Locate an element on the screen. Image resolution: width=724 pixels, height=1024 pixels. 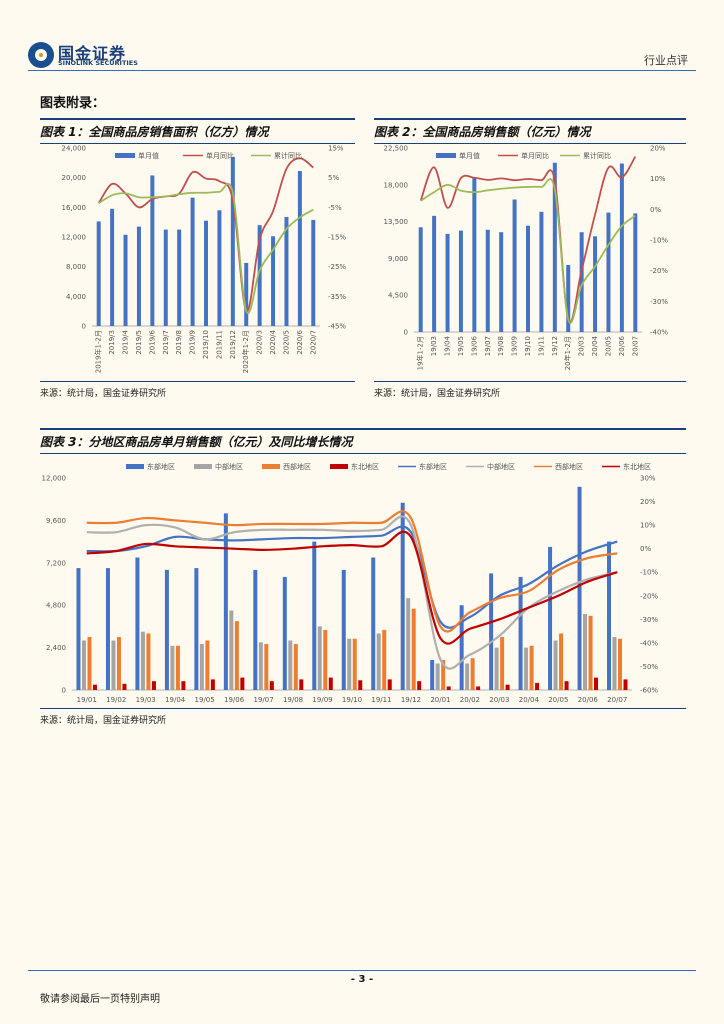
x-tick-label: 2020/6 is located at coordinates (300, 341).